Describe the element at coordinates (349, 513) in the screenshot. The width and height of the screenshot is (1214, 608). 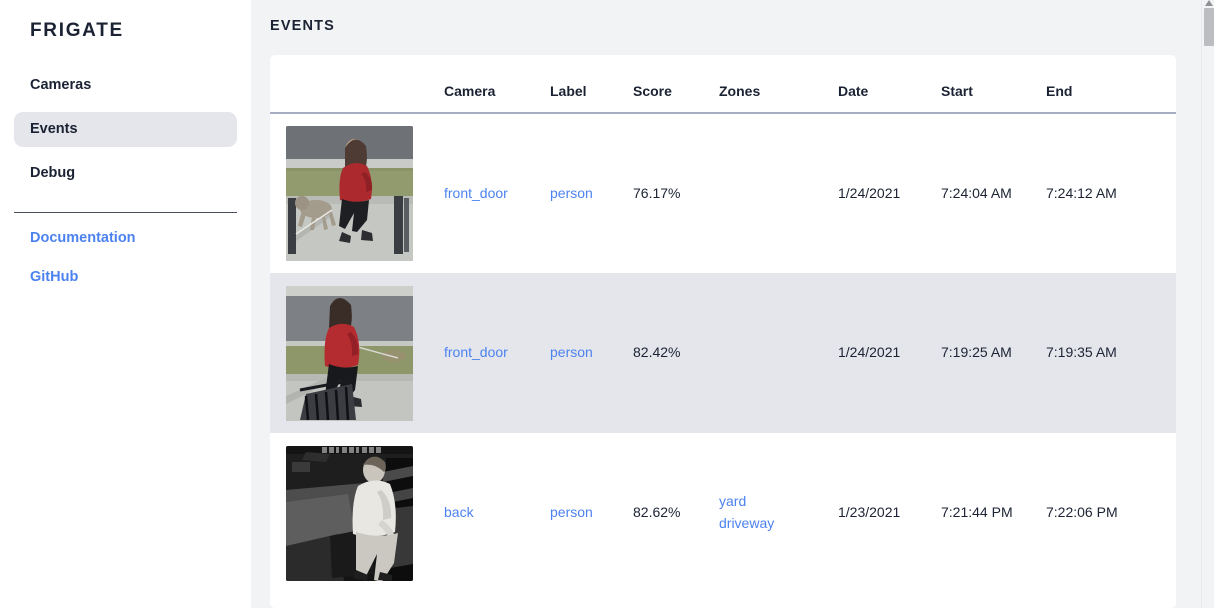
I see `event-thumbnail-infrared-night` at that location.